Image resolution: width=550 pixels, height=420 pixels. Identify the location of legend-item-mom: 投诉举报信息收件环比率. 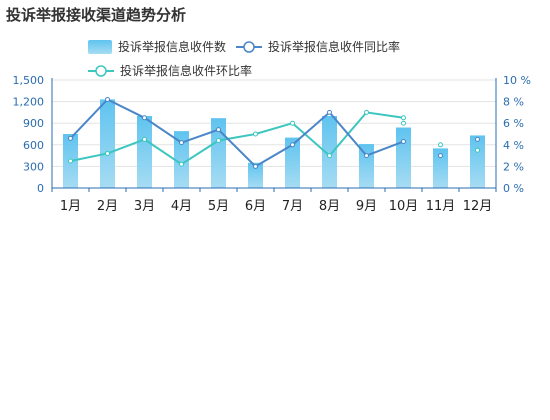
(170, 70).